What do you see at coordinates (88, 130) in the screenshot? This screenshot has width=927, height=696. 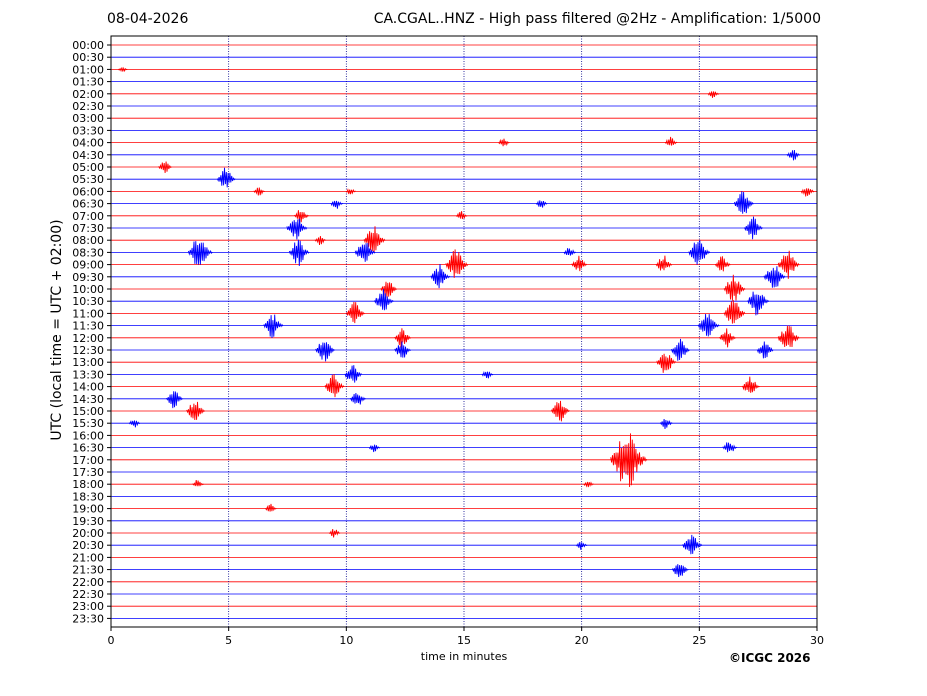 I see `y-tick-label: 03:30` at bounding box center [88, 130].